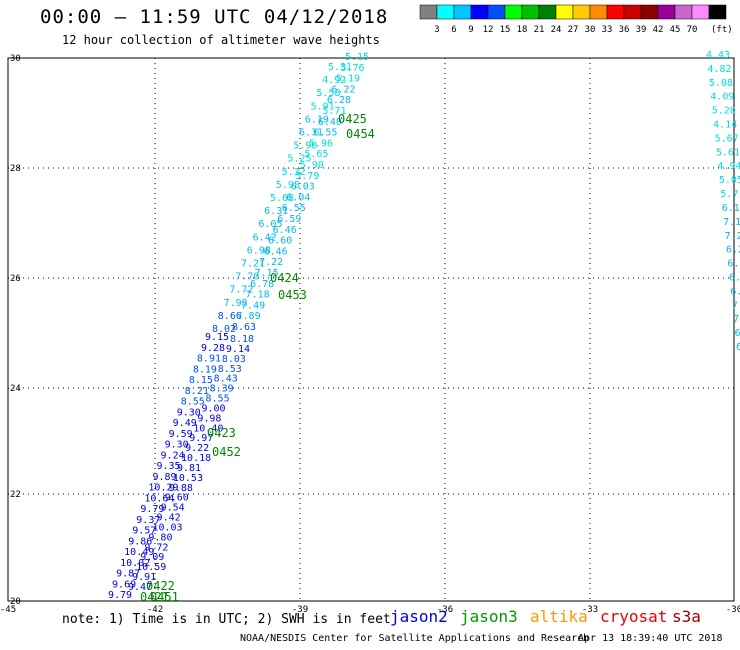 This screenshot has height=650, width=740. What do you see at coordinates (624, 30) in the screenshot?
I see `legend-label: 36` at bounding box center [624, 30].